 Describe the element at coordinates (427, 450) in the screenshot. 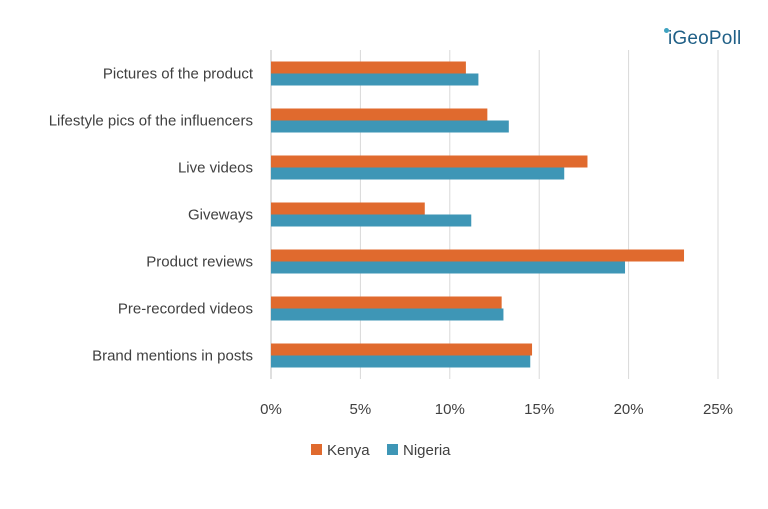

I see `legend-label-nigeria: Nigeria` at that location.